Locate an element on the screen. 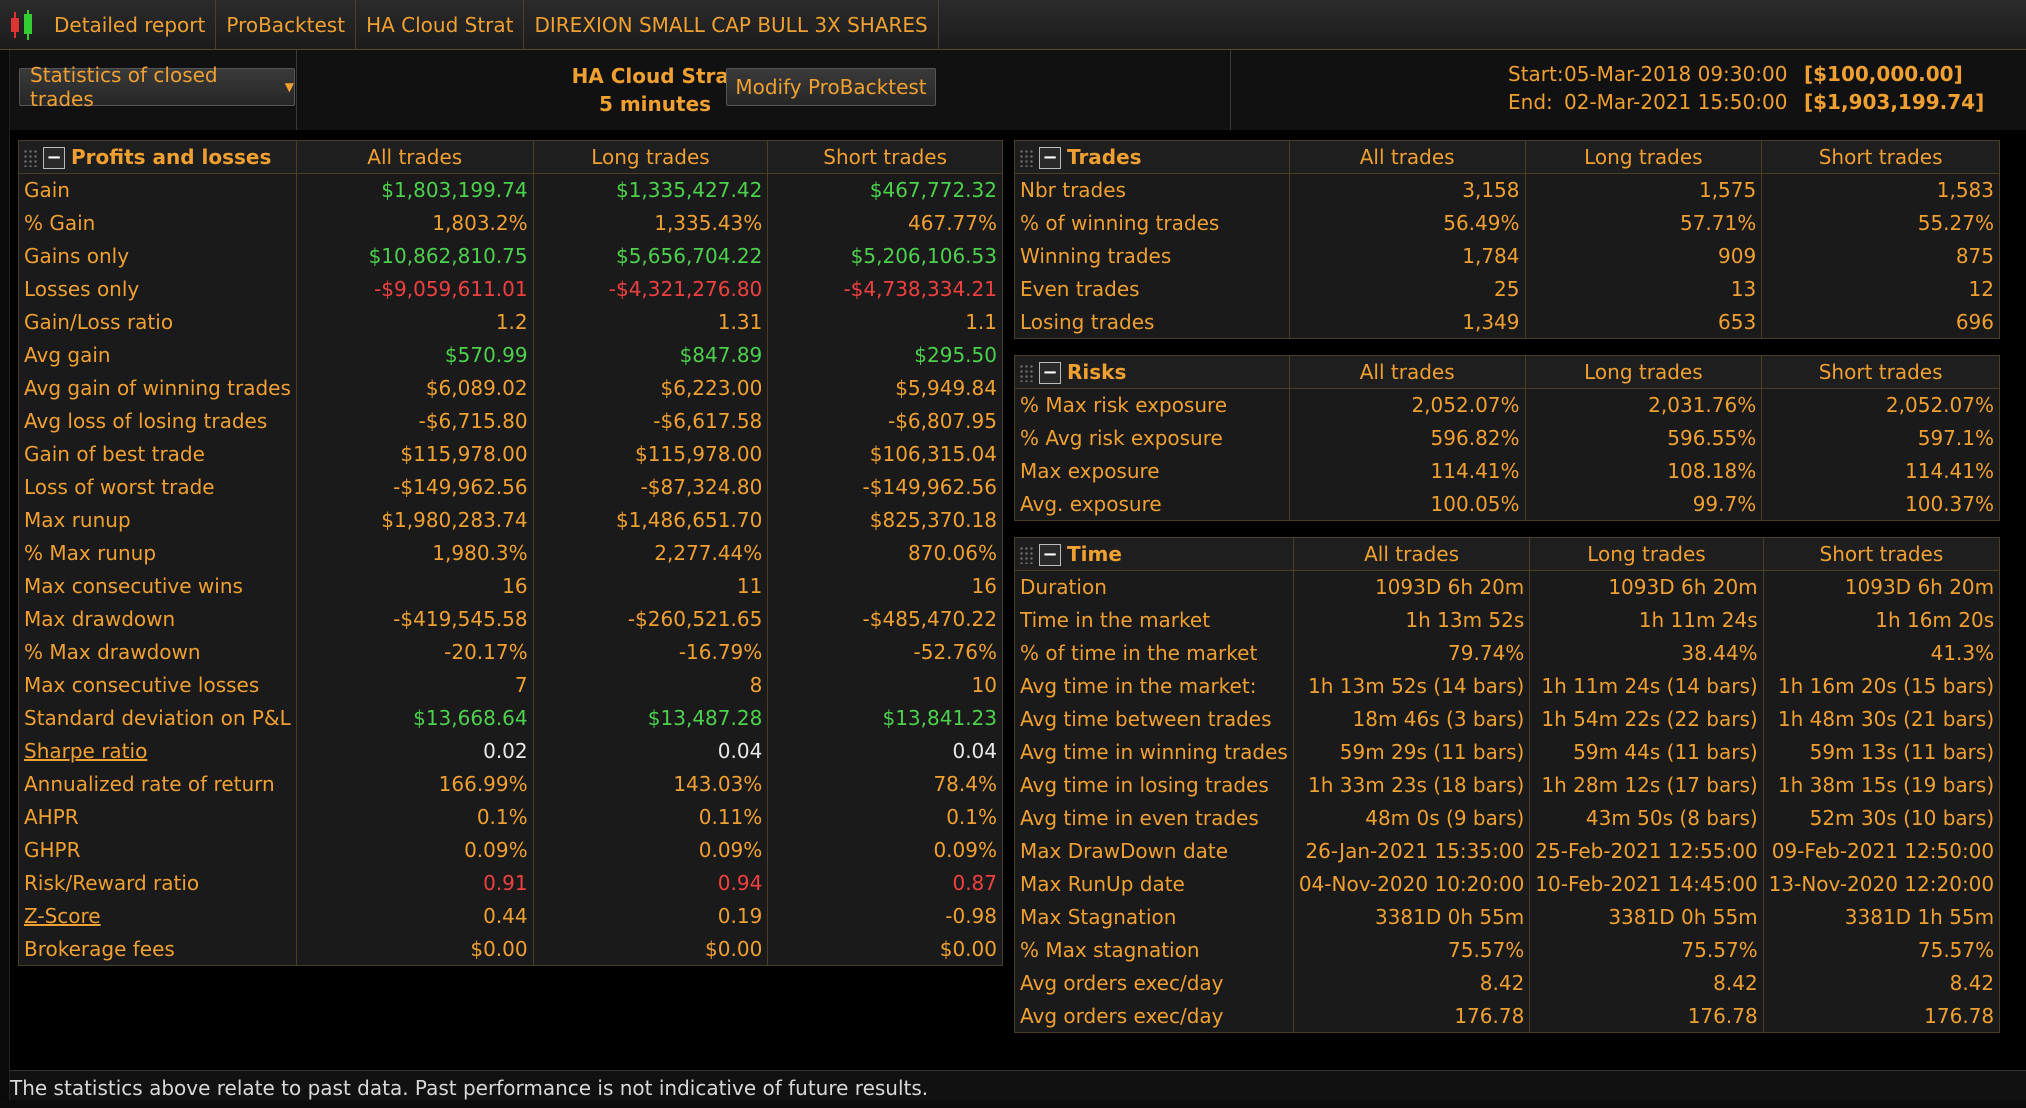 The image size is (2026, 1108). start-capital: [$100,000.00] is located at coordinates (1883, 74).